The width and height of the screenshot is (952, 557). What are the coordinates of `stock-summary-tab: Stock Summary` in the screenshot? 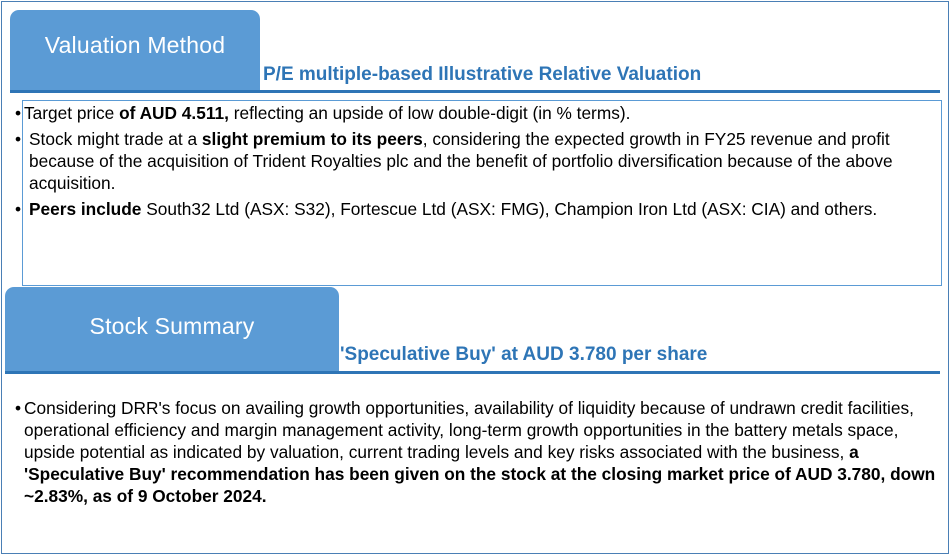 It's located at (172, 330).